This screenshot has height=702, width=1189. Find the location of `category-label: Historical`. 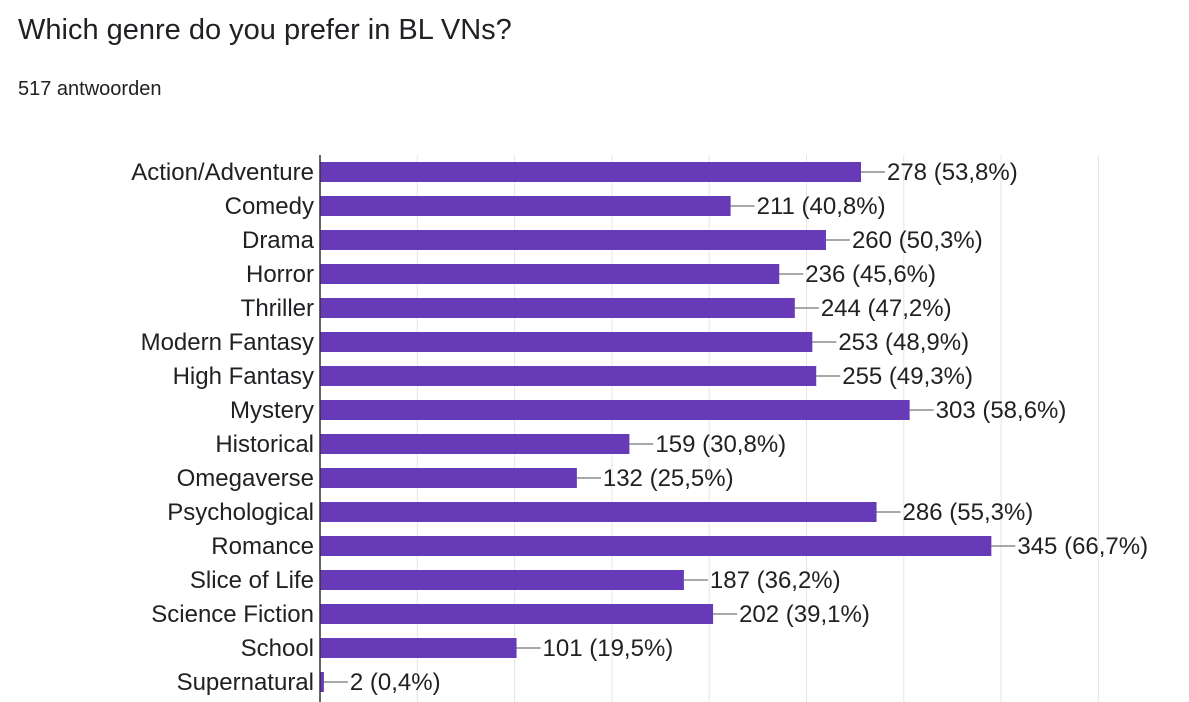

category-label: Historical is located at coordinates (264, 444).